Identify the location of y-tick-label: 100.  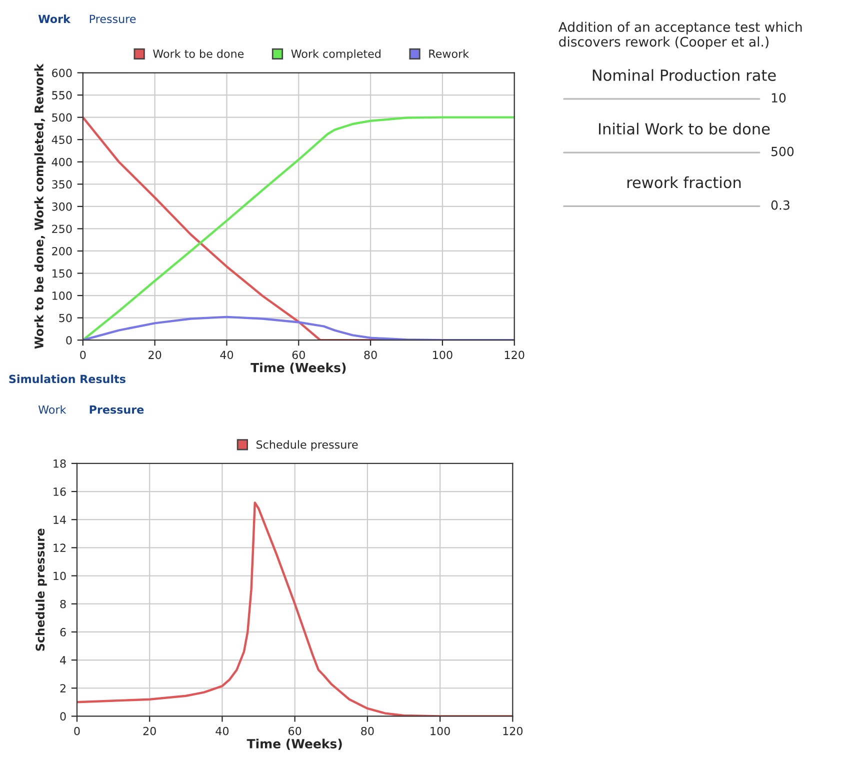
(62, 296).